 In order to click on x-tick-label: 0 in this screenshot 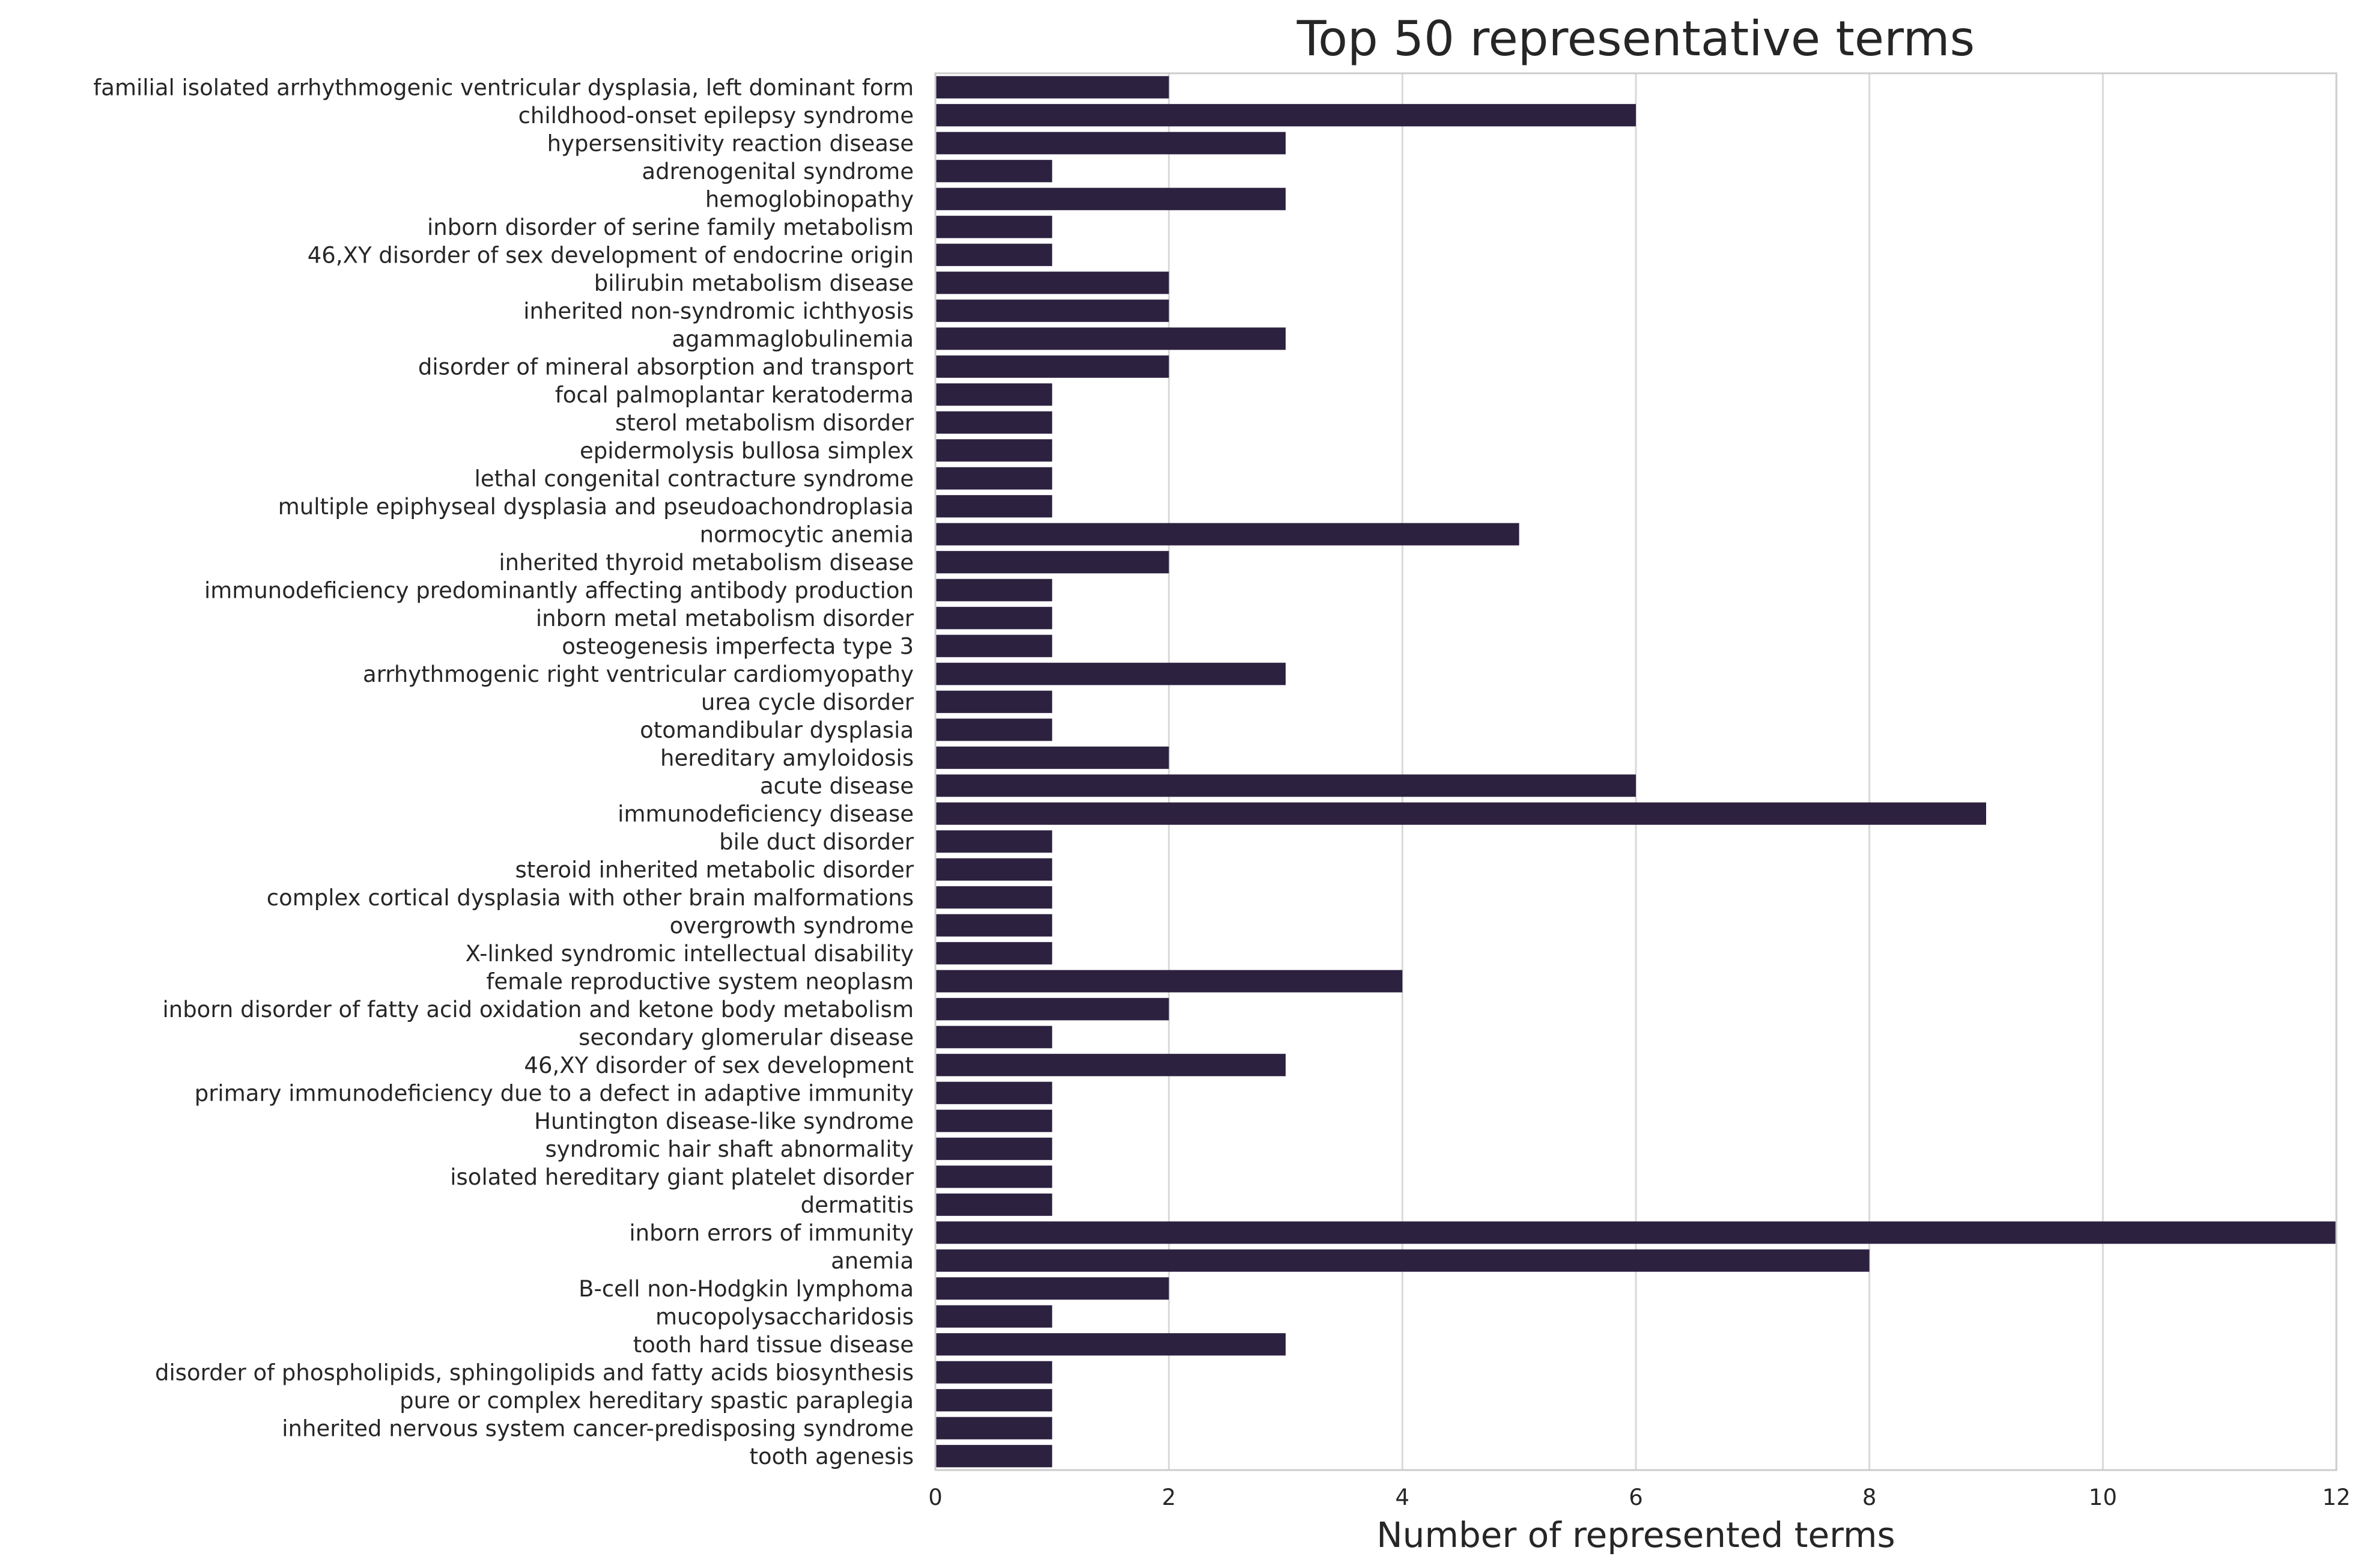, I will do `click(935, 1497)`.